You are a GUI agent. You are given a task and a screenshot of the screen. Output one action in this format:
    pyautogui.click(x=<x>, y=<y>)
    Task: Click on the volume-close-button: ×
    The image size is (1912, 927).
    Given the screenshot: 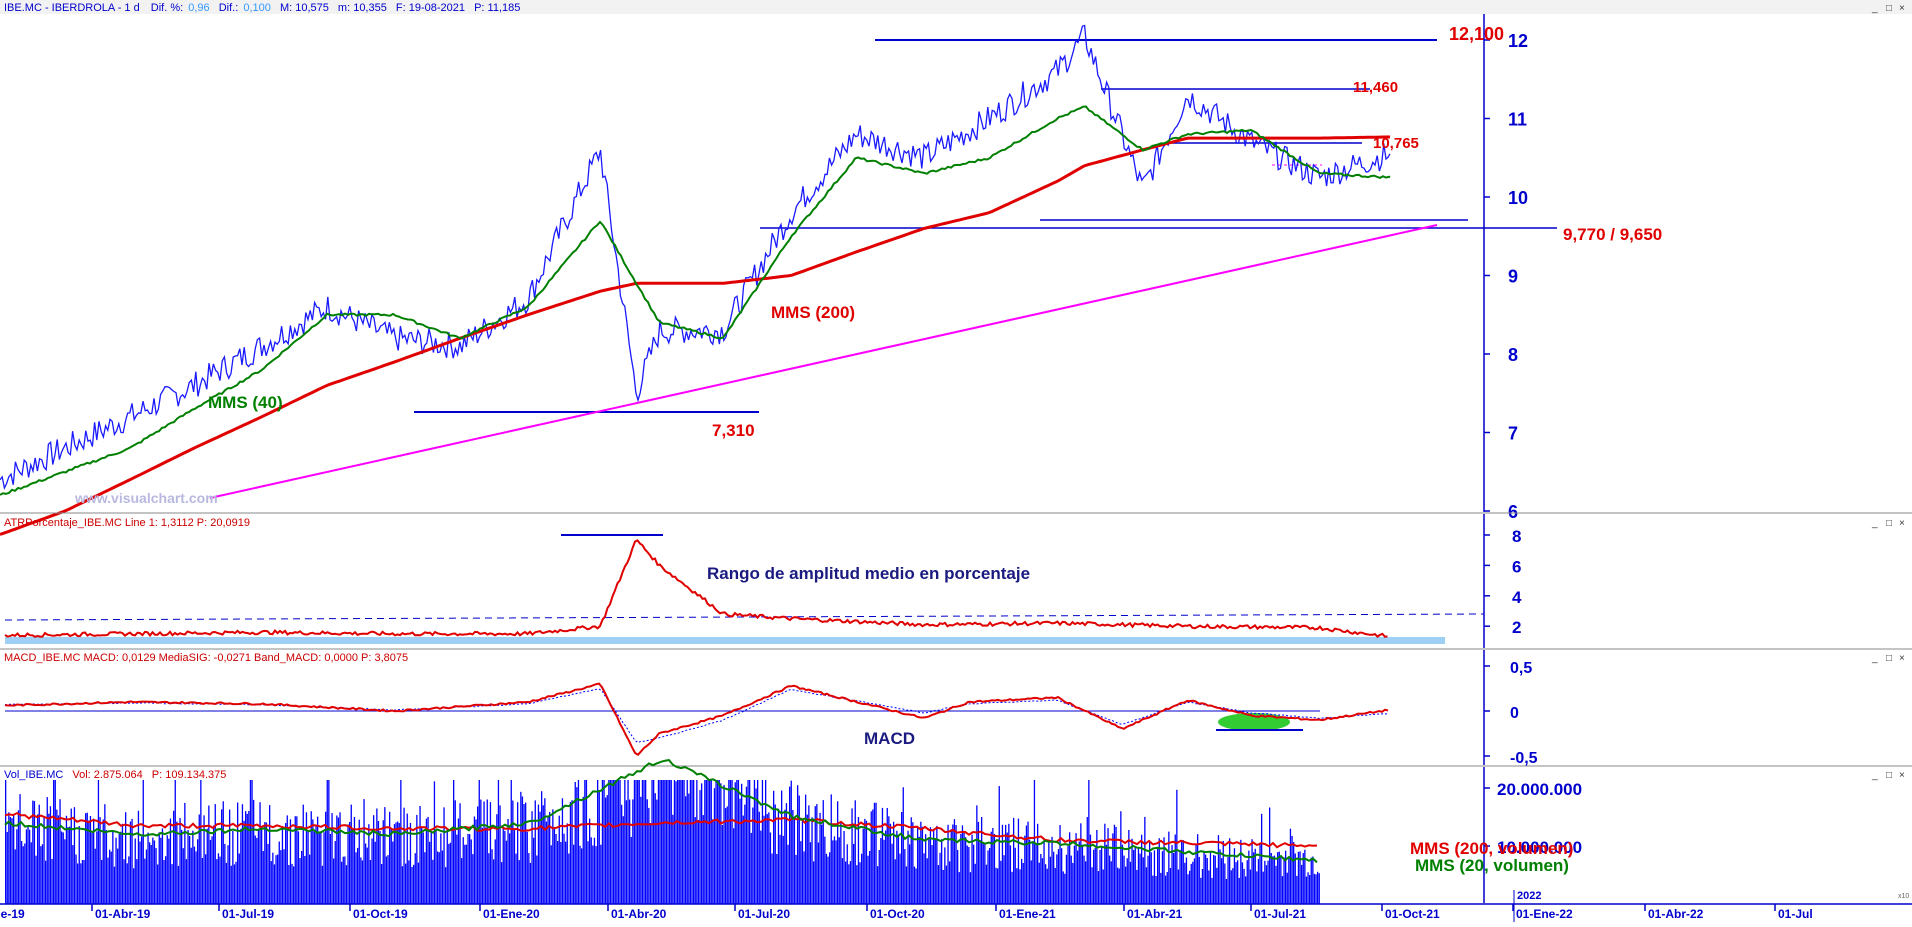 What is the action you would take?
    pyautogui.click(x=1902, y=775)
    